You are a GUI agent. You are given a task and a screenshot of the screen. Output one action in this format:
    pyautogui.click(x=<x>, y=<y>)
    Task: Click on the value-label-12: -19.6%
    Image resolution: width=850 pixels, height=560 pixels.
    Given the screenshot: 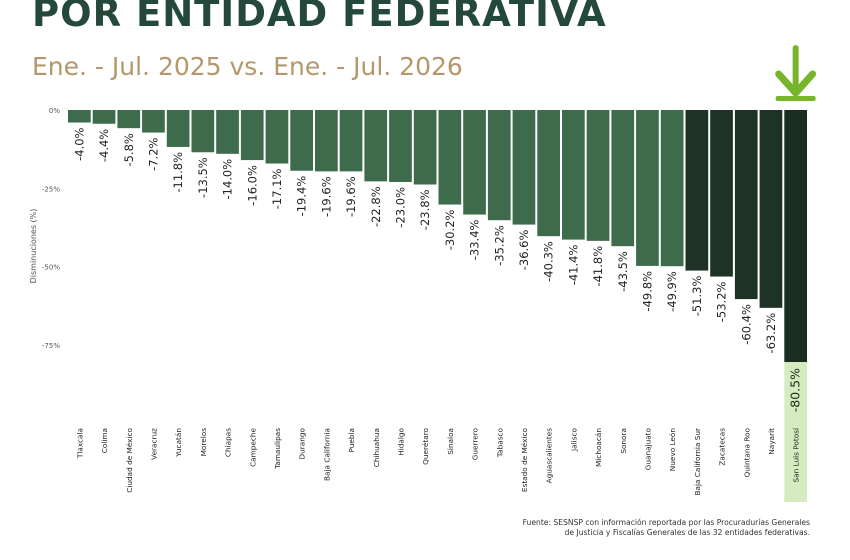 What is the action you would take?
    pyautogui.click(x=351, y=196)
    